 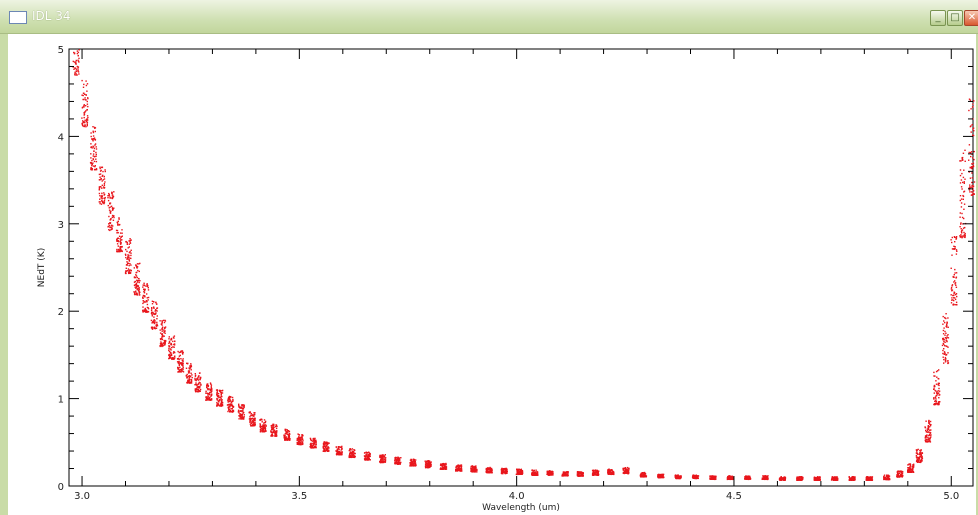 I want to click on minimize-button: _, so click(x=938, y=18).